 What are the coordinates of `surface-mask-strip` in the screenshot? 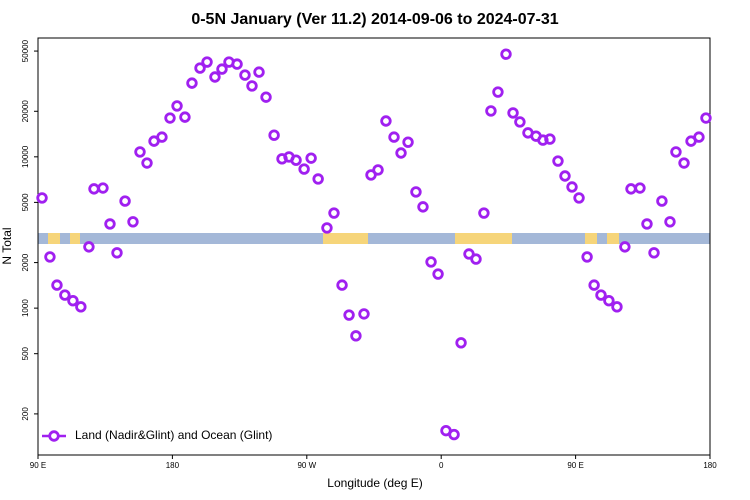 It's located at (374, 238).